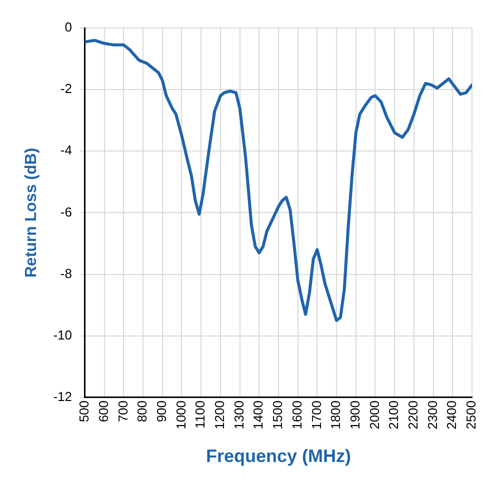 The height and width of the screenshot is (500, 500). I want to click on x-tick-label: 800, so click(142, 411).